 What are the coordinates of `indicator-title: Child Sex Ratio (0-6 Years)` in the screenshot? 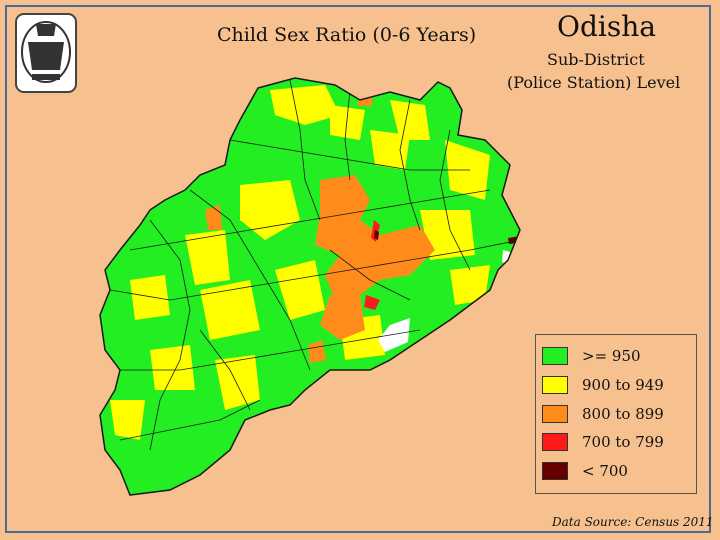 It's located at (347, 35).